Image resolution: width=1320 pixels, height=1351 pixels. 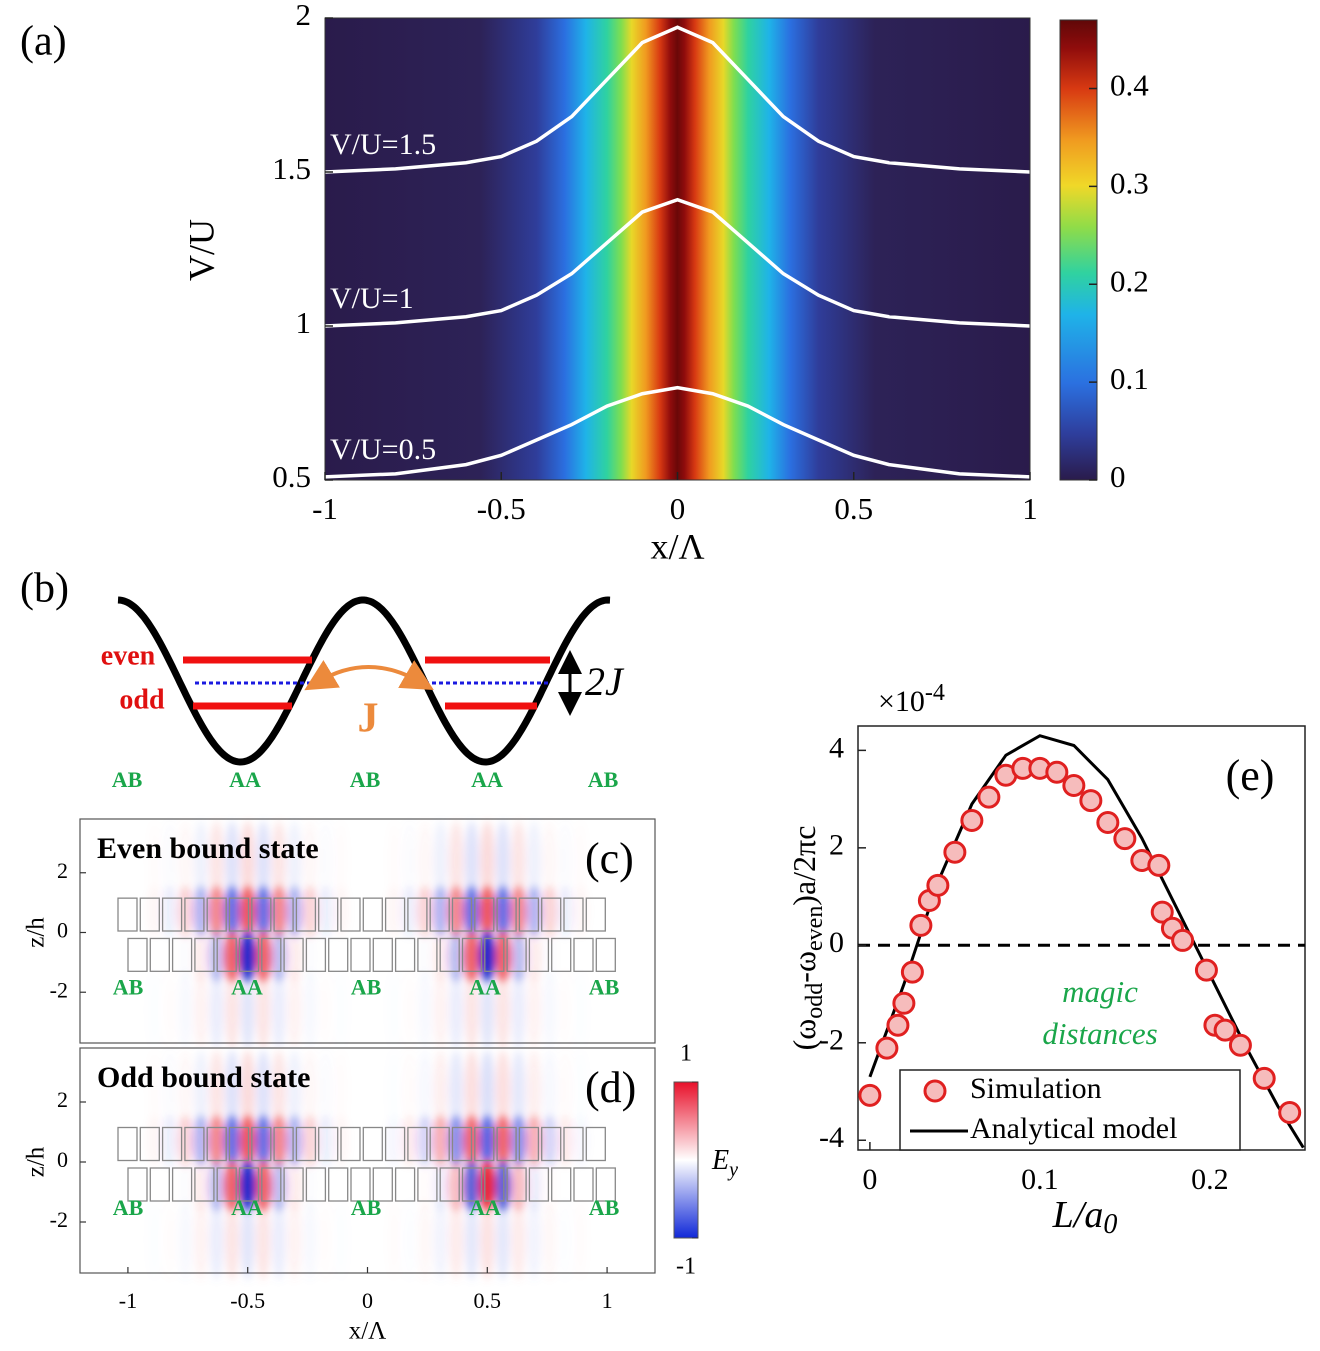 What do you see at coordinates (36, 932) in the screenshot?
I see `y-axis-label: z/h` at bounding box center [36, 932].